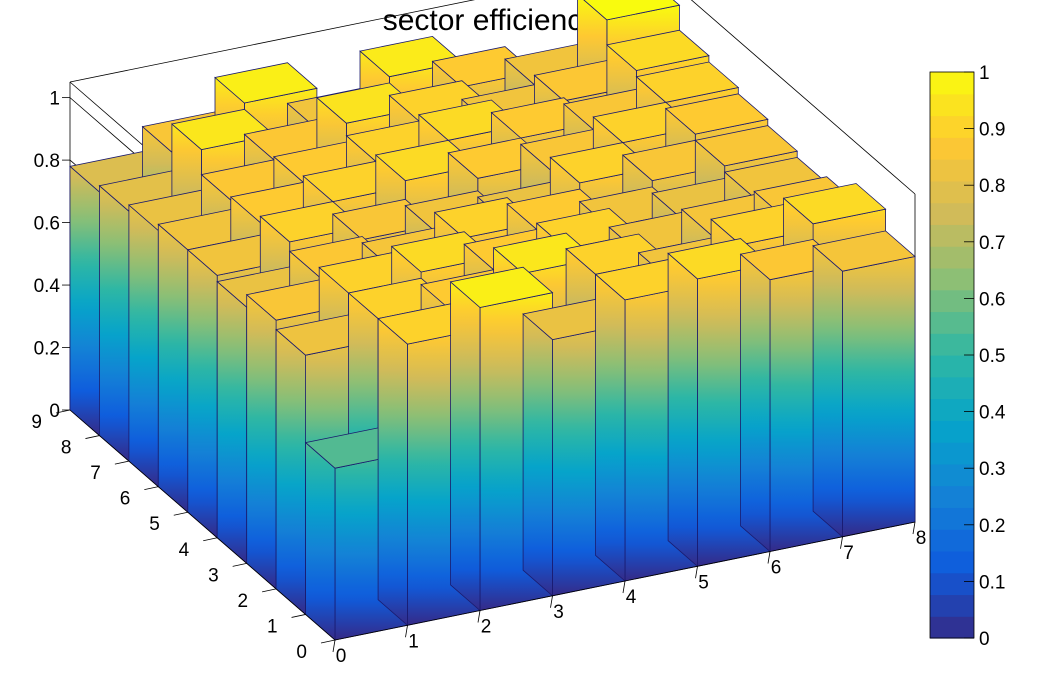 This screenshot has height=675, width=1039. What do you see at coordinates (47, 349) in the screenshot?
I see `z-tick-label: 0.2` at bounding box center [47, 349].